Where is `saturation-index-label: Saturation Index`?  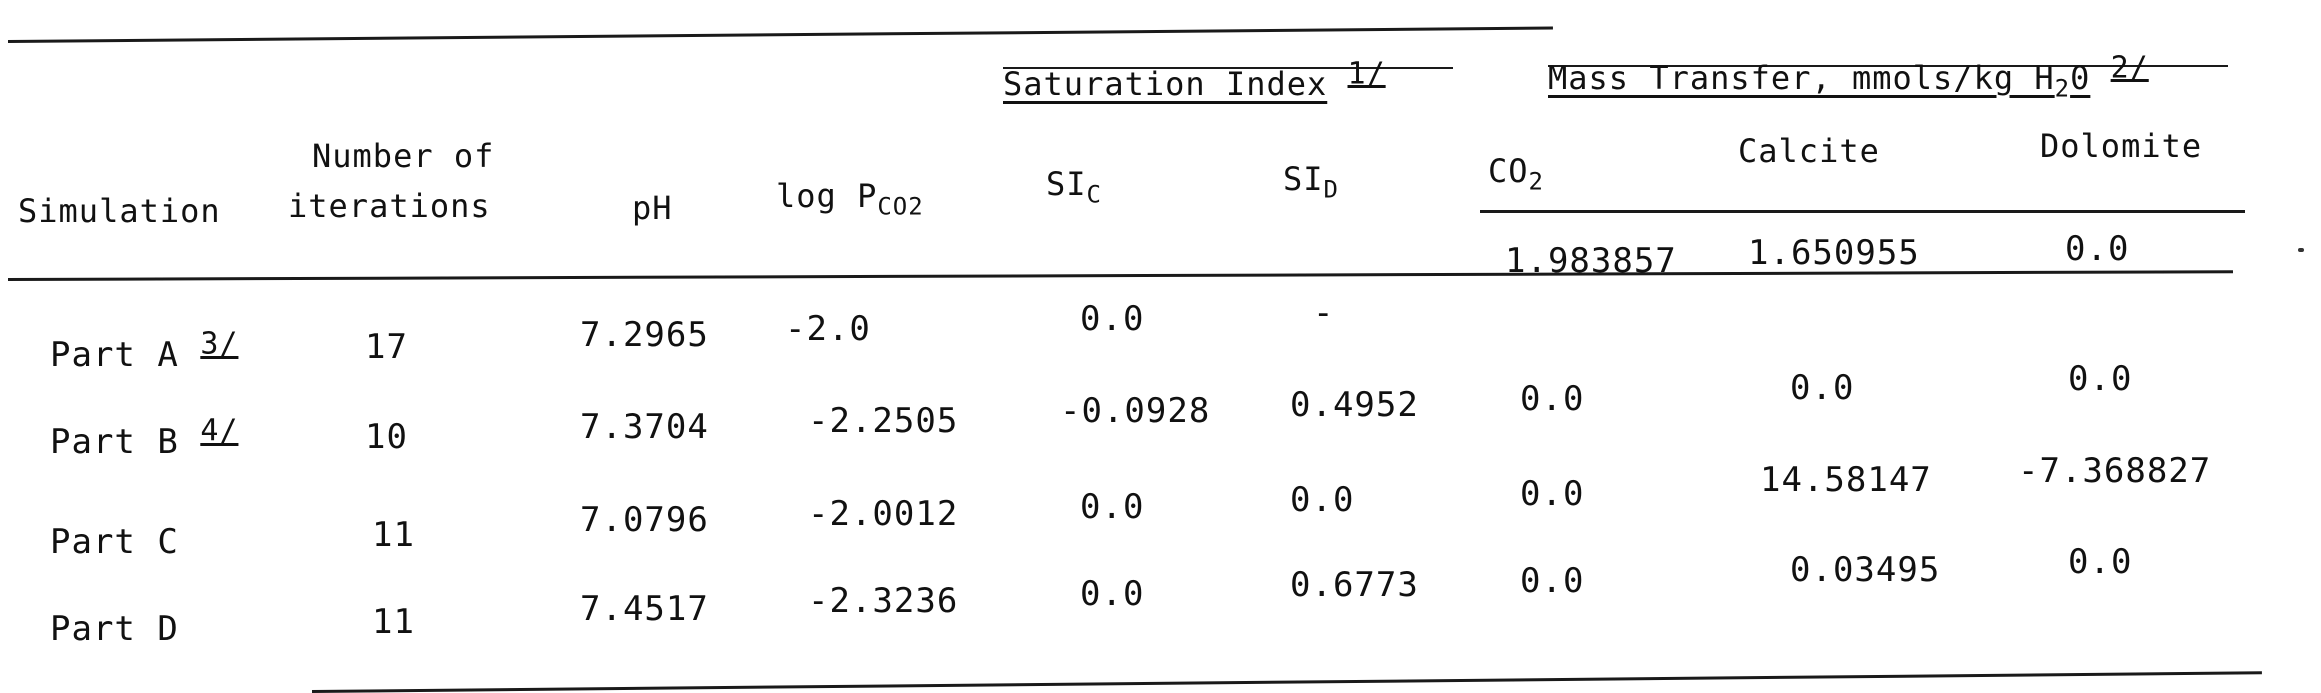 saturation-index-label: Saturation Index is located at coordinates (1165, 84).